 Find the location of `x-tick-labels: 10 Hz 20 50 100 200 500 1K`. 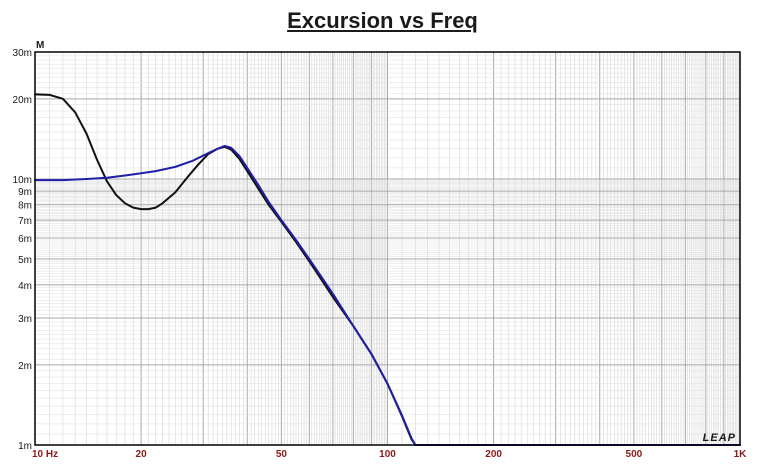

x-tick-labels: 10 Hz 20 50 100 200 500 1K is located at coordinates (389, 454).